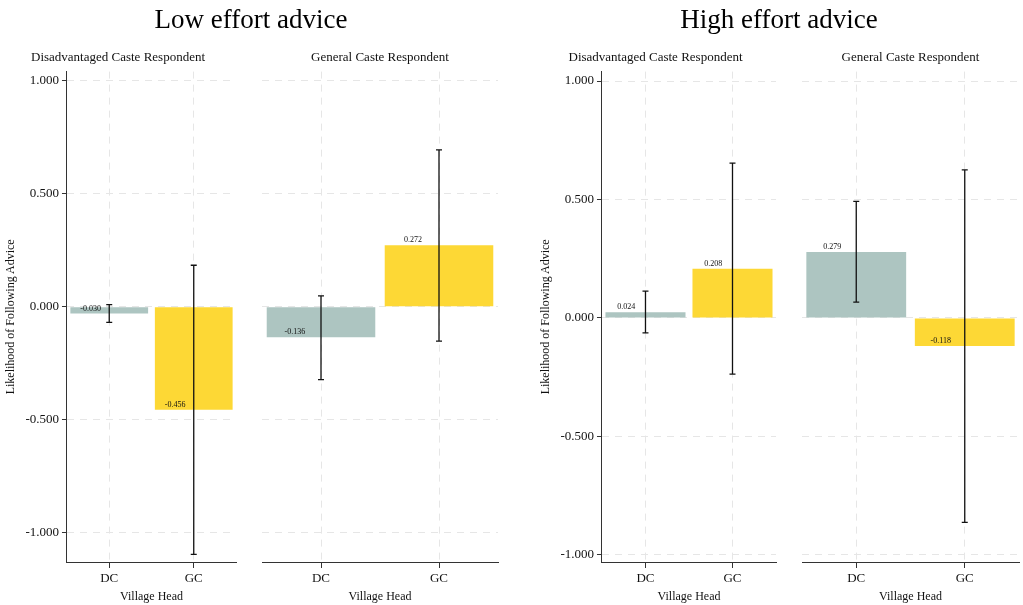 The height and width of the screenshot is (605, 1023). What do you see at coordinates (90, 308) in the screenshot?
I see `data-label: -0.030` at bounding box center [90, 308].